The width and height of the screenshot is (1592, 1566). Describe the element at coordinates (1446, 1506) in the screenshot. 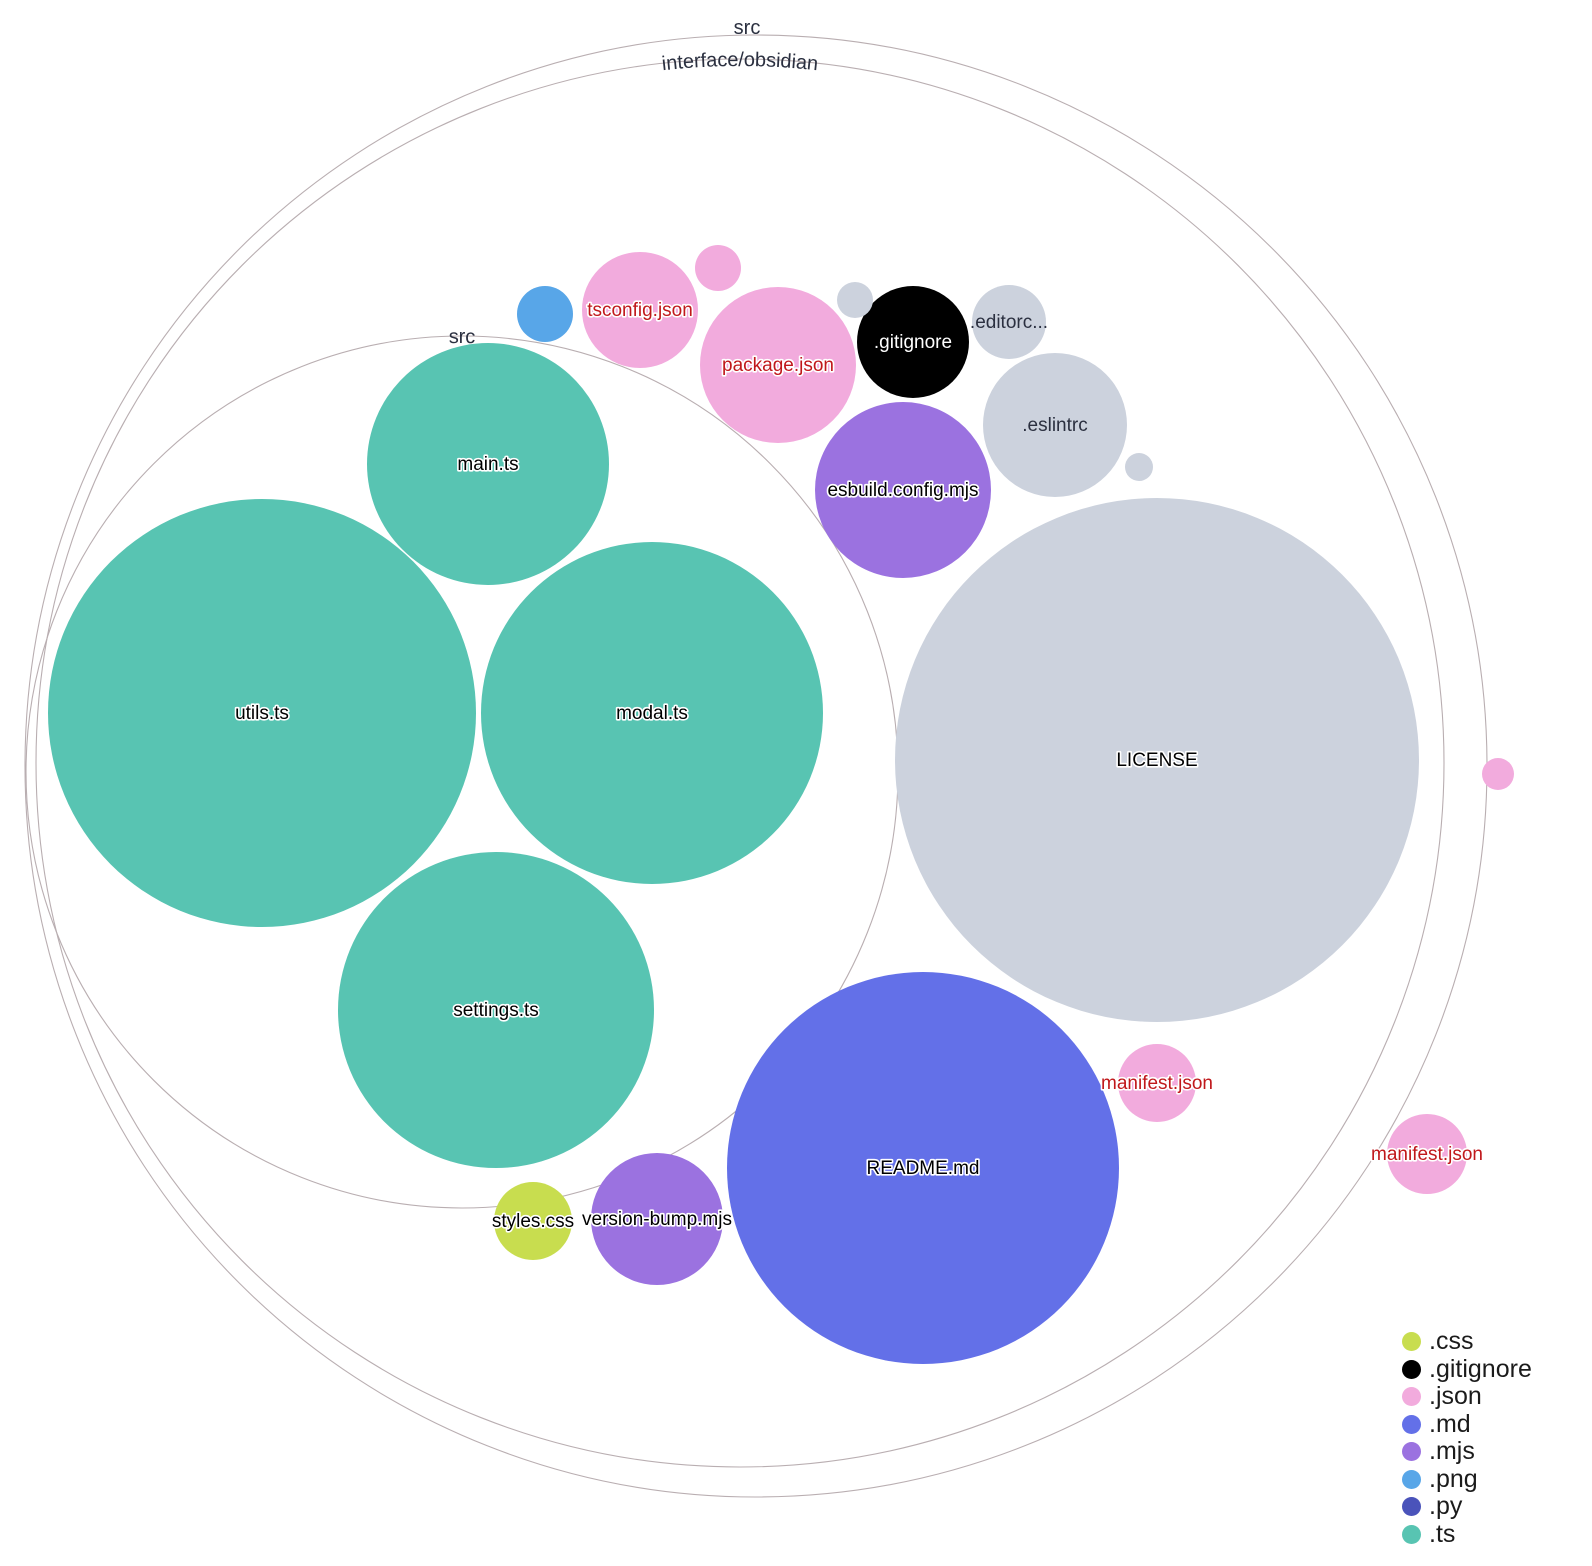

I see `legend-label: .py` at that location.